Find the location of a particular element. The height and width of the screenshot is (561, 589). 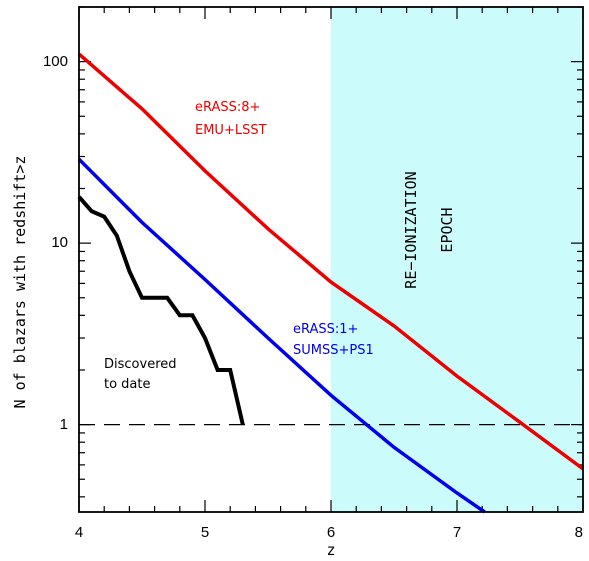

series-label-discovered-line2: to date is located at coordinates (127, 384).